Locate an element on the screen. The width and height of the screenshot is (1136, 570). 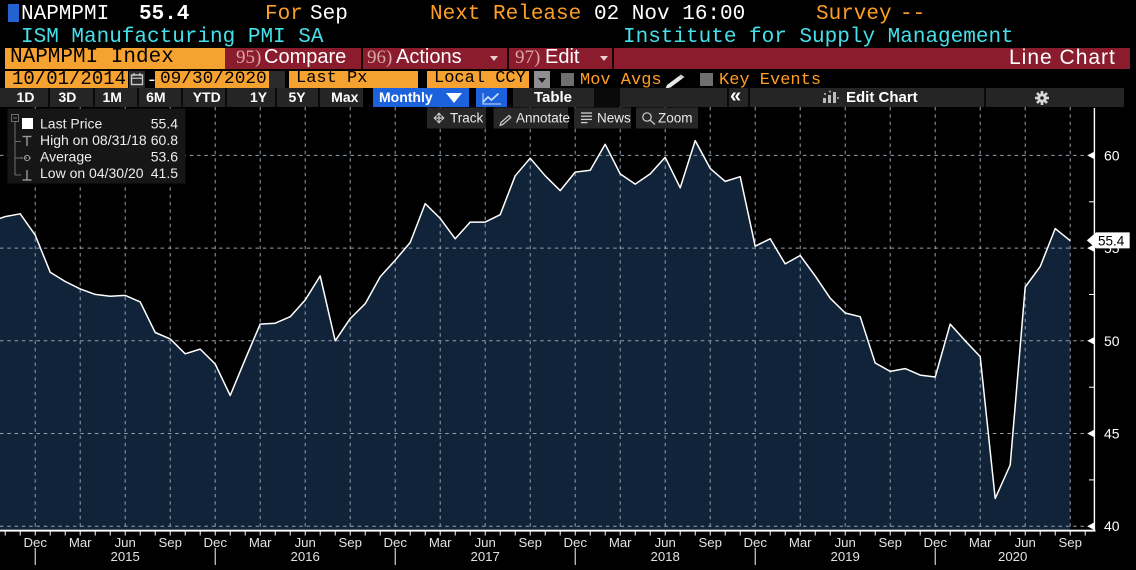
svg-text: Average is located at coordinates (66, 157).